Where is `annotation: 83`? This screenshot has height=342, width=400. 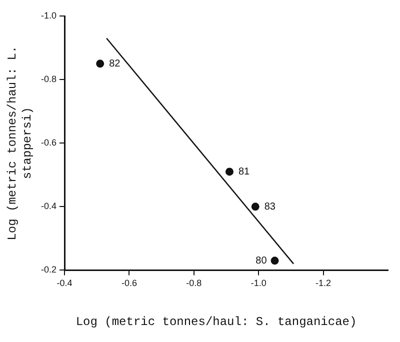
annotation: 83 is located at coordinates (270, 206).